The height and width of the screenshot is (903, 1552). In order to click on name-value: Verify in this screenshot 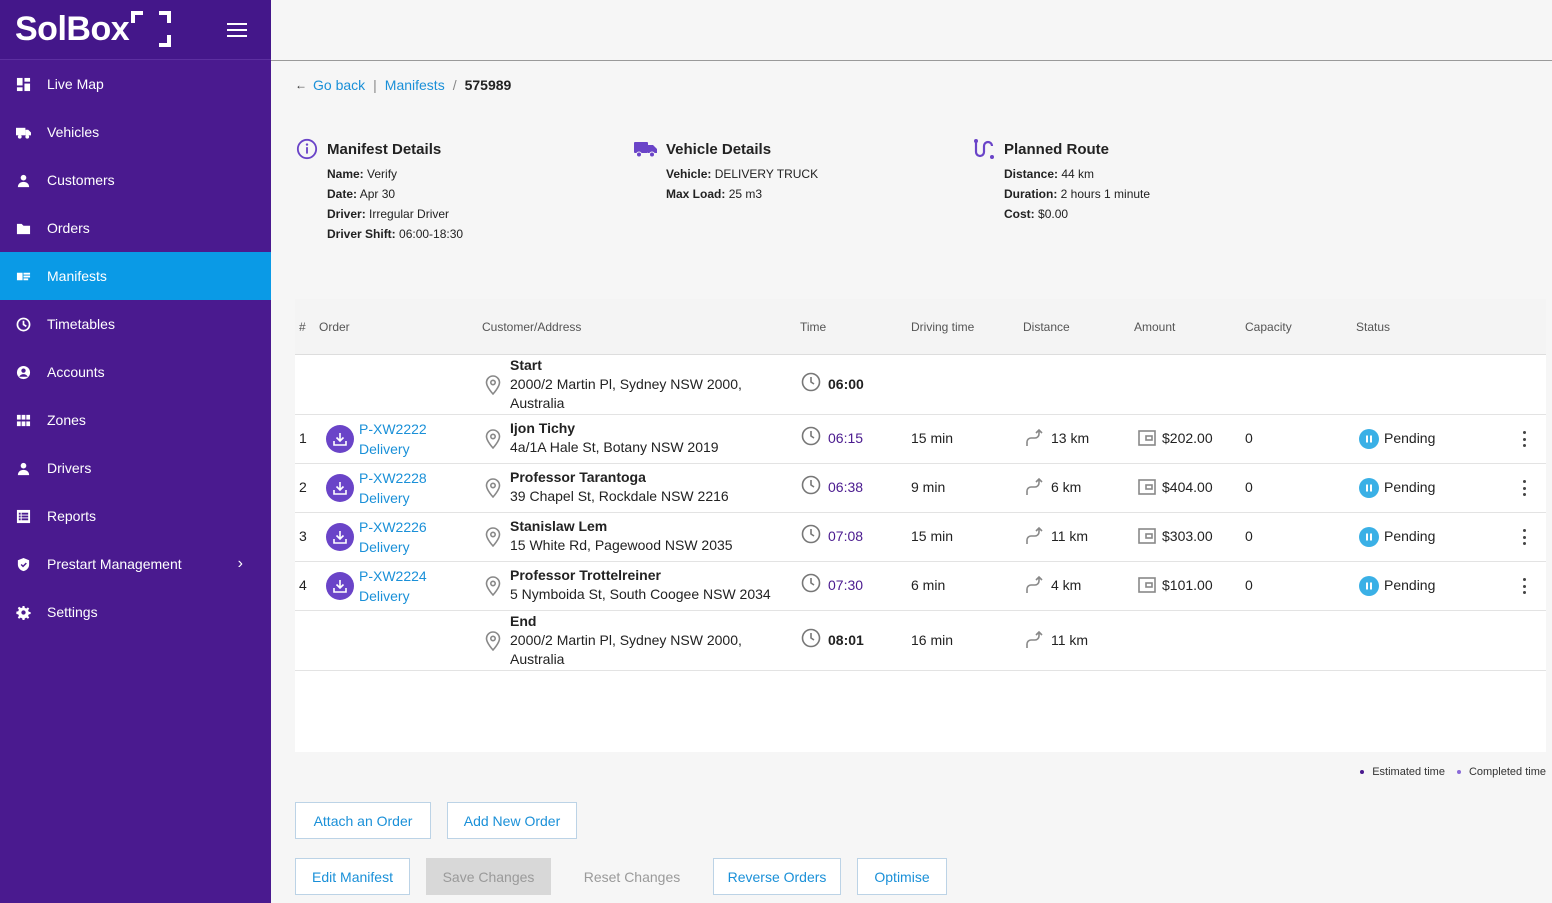, I will do `click(382, 174)`.